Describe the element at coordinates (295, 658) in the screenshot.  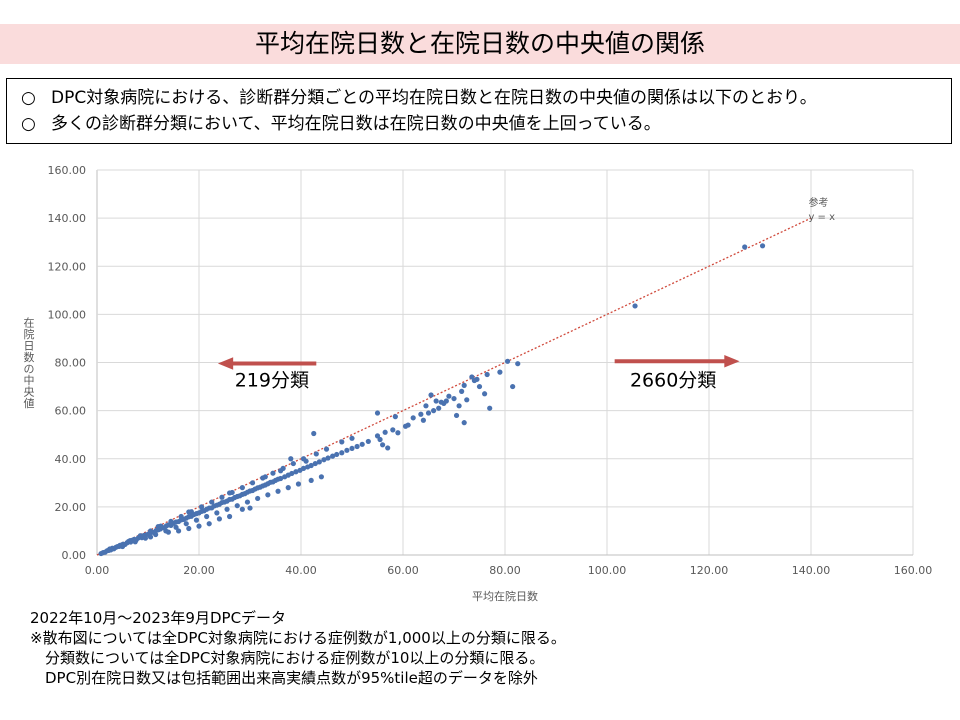
I see `footnote-count-scope: 分類数については全DPC対象病院における症例数が10以上の分類に限る。` at that location.